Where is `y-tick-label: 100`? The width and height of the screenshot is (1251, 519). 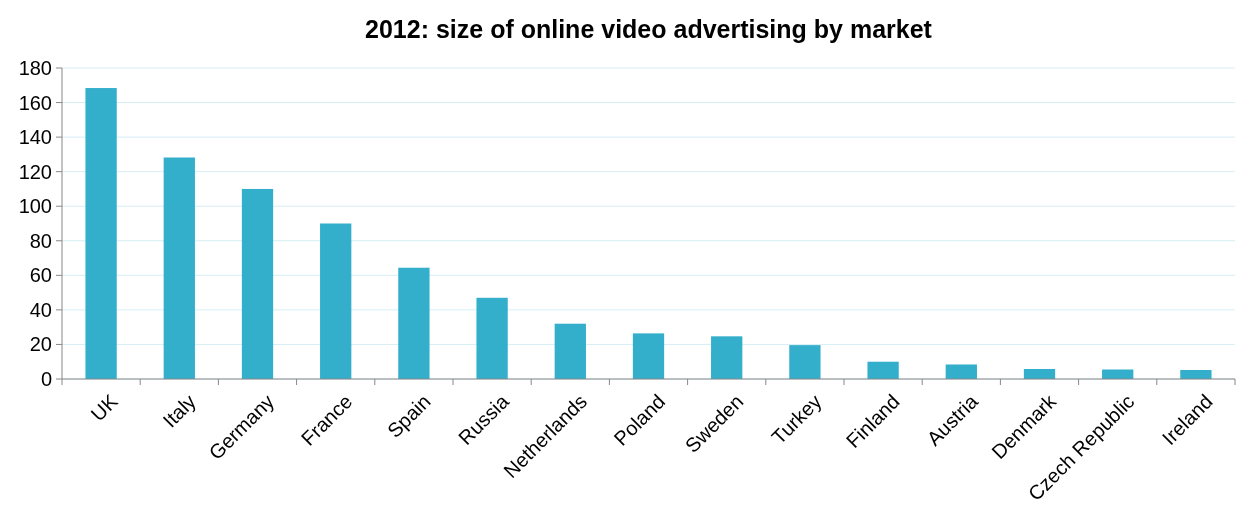
y-tick-label: 100 is located at coordinates (35, 206).